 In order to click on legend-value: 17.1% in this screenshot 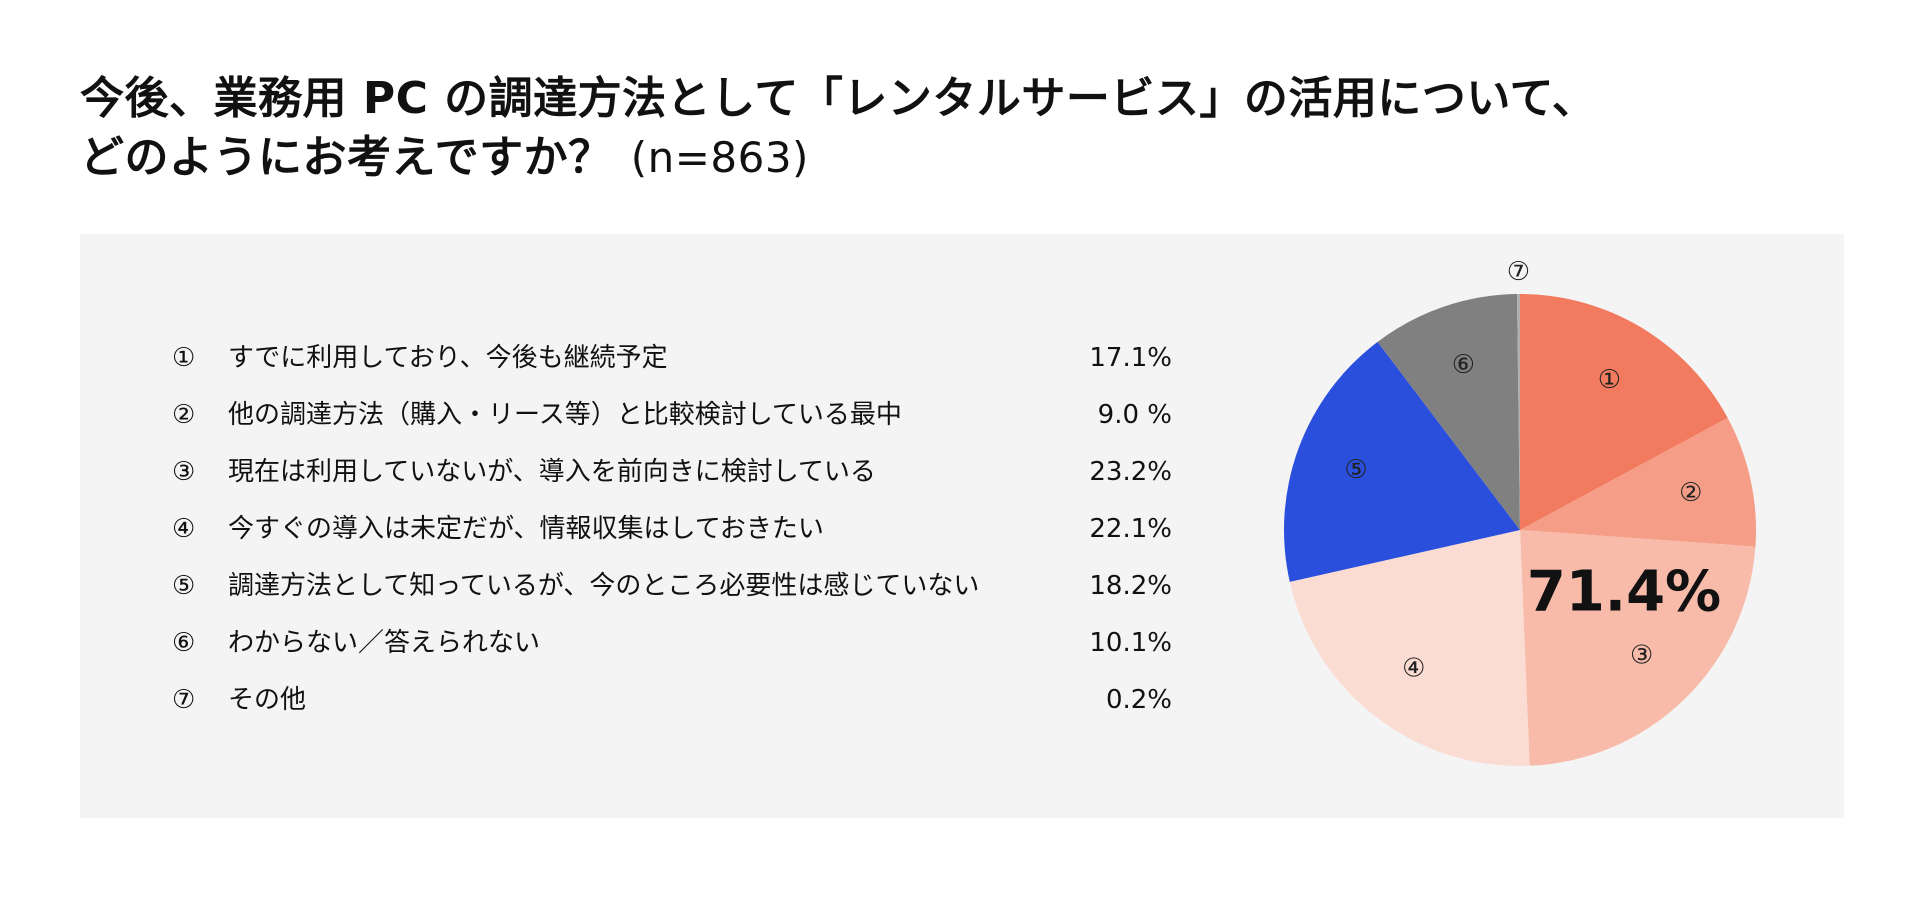, I will do `click(1130, 358)`.